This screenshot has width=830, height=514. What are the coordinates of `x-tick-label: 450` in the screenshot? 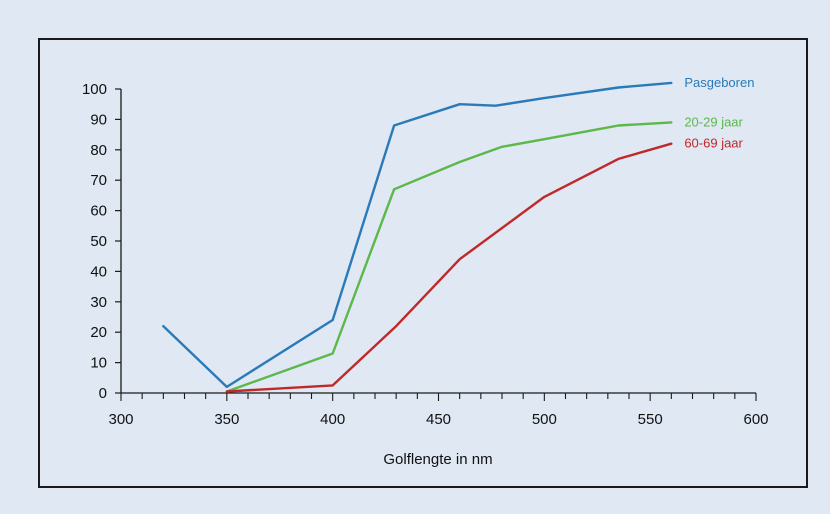 It's located at (438, 419).